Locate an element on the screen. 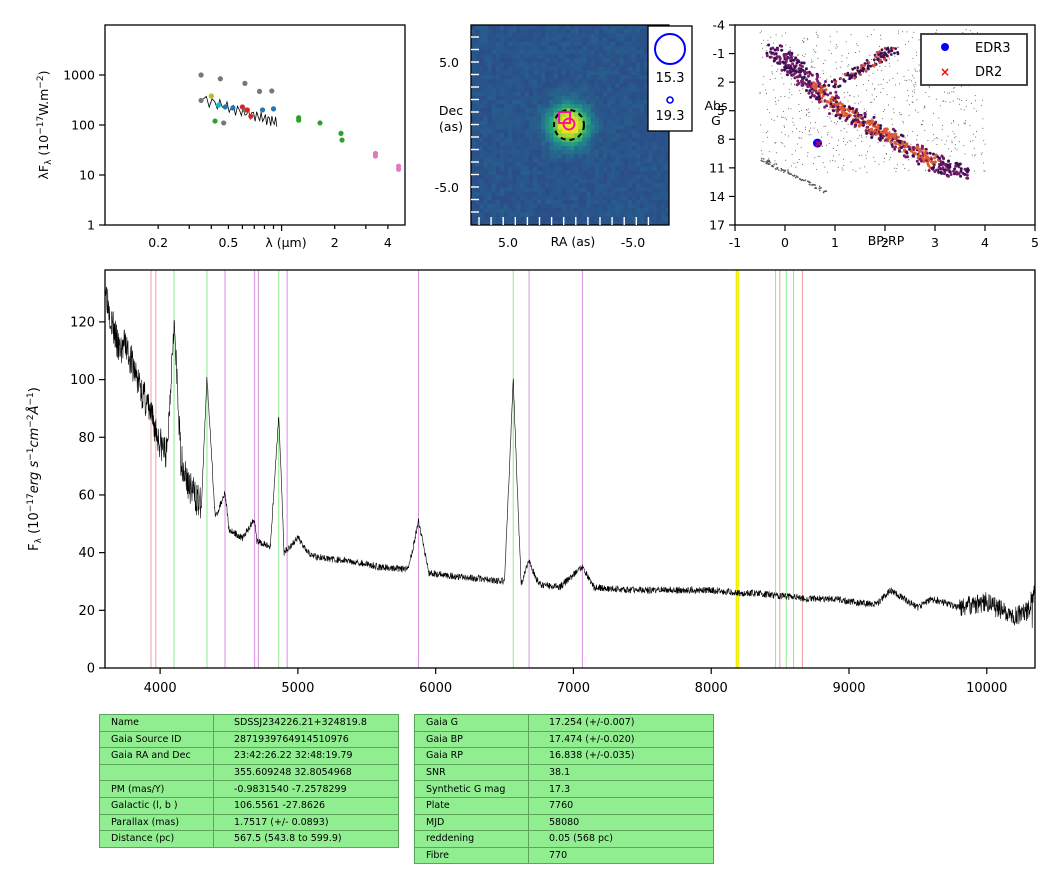 The image size is (1060, 885). table-row: Parallax (mas) 1.7517 (+/- 0.0893) is located at coordinates (249, 822).